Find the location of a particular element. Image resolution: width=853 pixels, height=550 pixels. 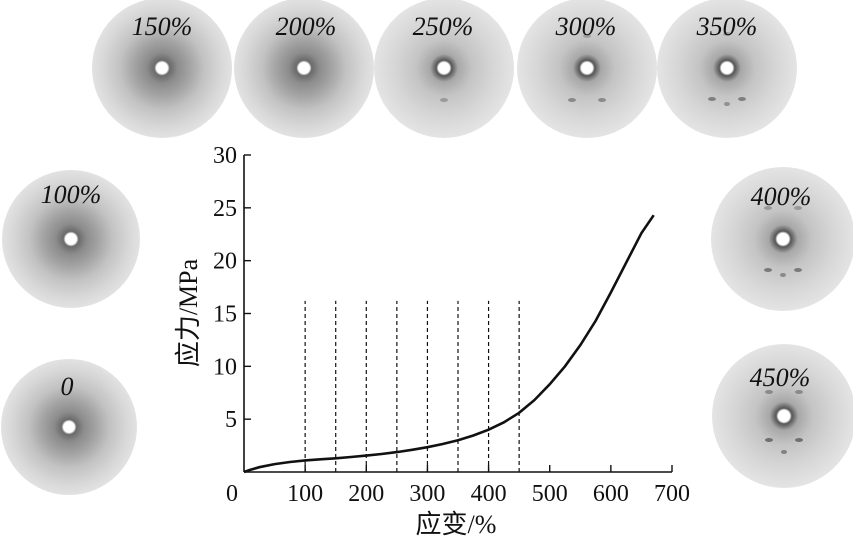

x-tick-label-0: 0 is located at coordinates (232, 494).